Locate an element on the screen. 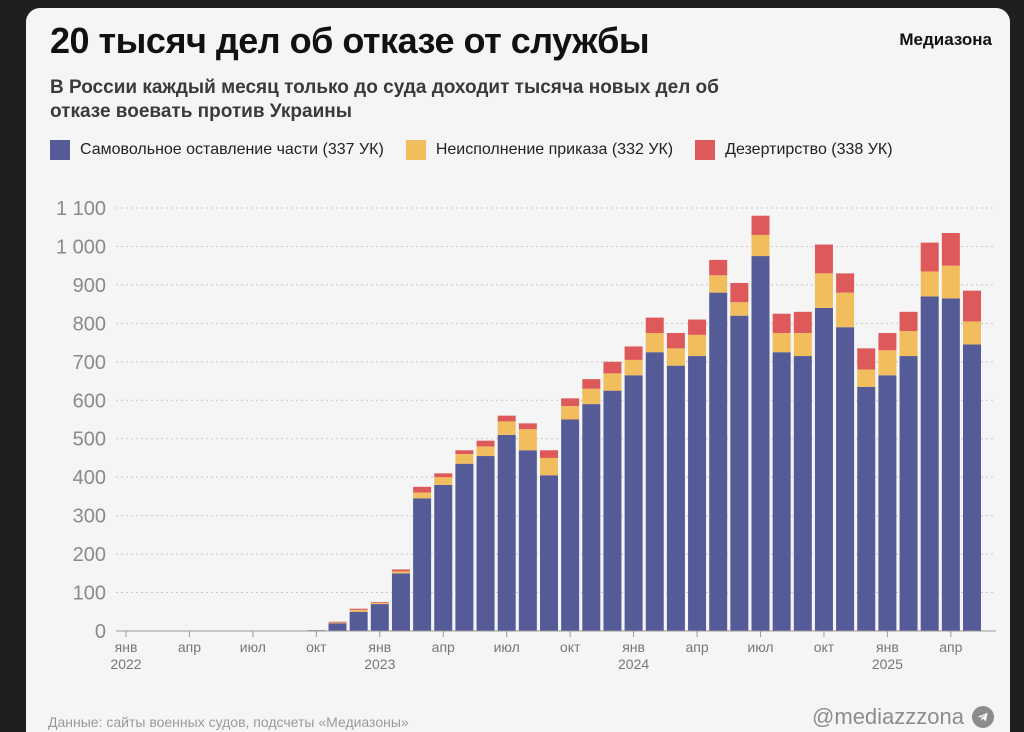 This screenshot has width=1024, height=732. x-year-label: 2024 is located at coordinates (633, 664).